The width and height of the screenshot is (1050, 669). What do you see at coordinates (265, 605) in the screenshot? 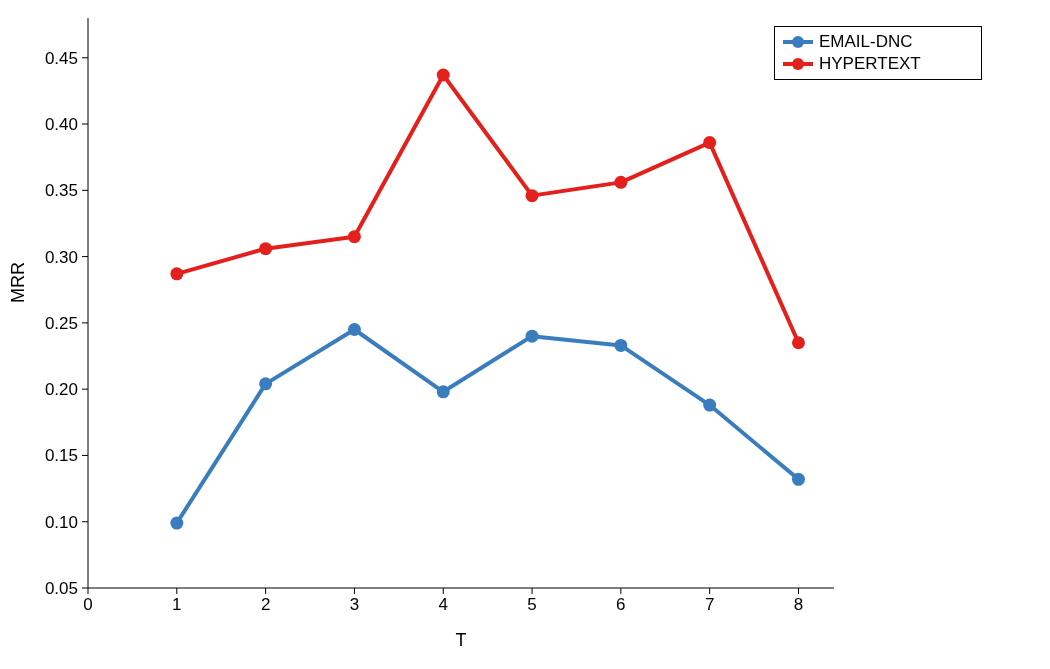
I see `x-tick-label: 2` at bounding box center [265, 605].